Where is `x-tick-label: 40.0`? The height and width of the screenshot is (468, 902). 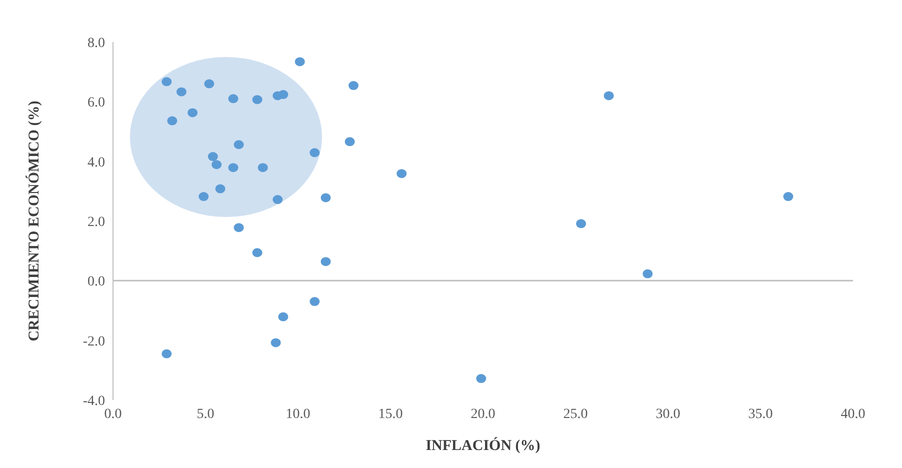 x-tick-label: 40.0 is located at coordinates (853, 414).